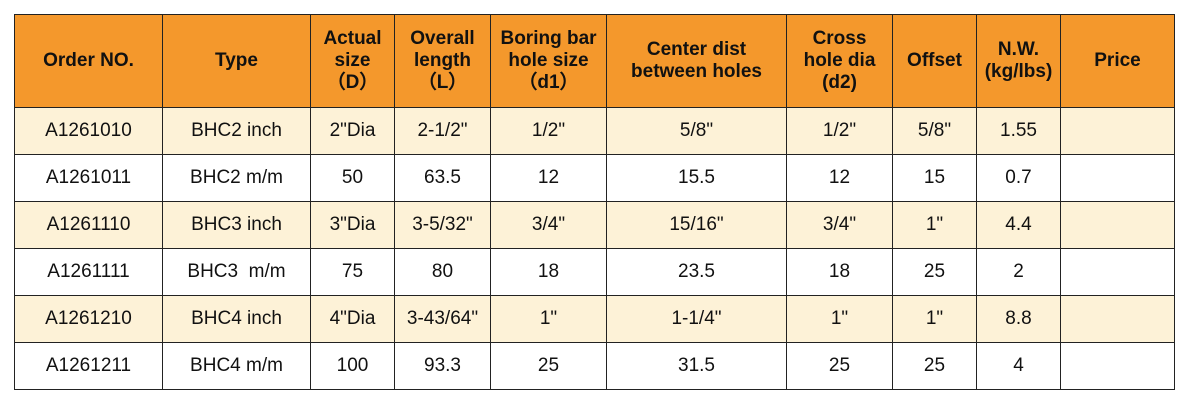  What do you see at coordinates (548, 272) in the screenshot?
I see `cell-boring-bar-hole-size: 18` at bounding box center [548, 272].